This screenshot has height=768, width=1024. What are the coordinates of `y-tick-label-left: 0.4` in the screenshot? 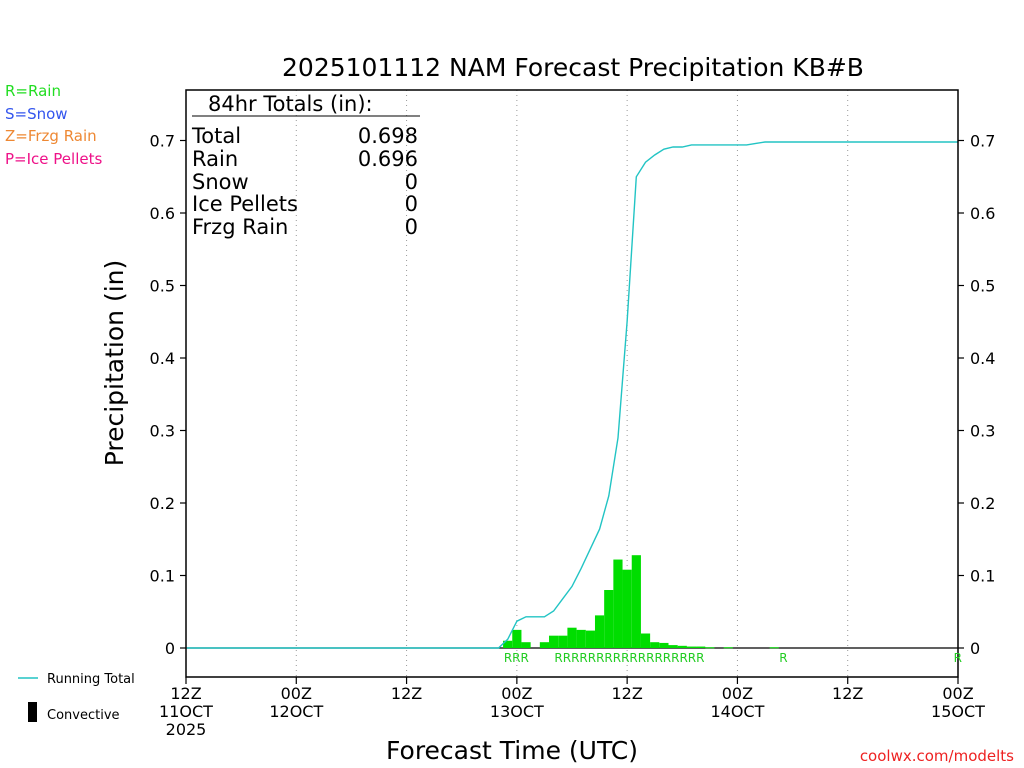 It's located at (162, 358).